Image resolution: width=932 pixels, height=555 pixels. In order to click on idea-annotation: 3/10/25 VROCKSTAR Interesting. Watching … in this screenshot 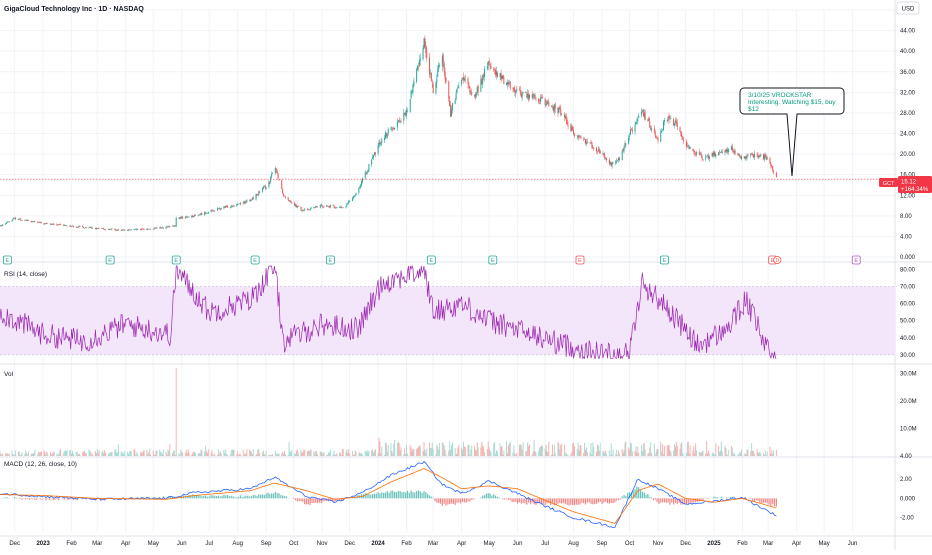, I will do `click(792, 132)`.